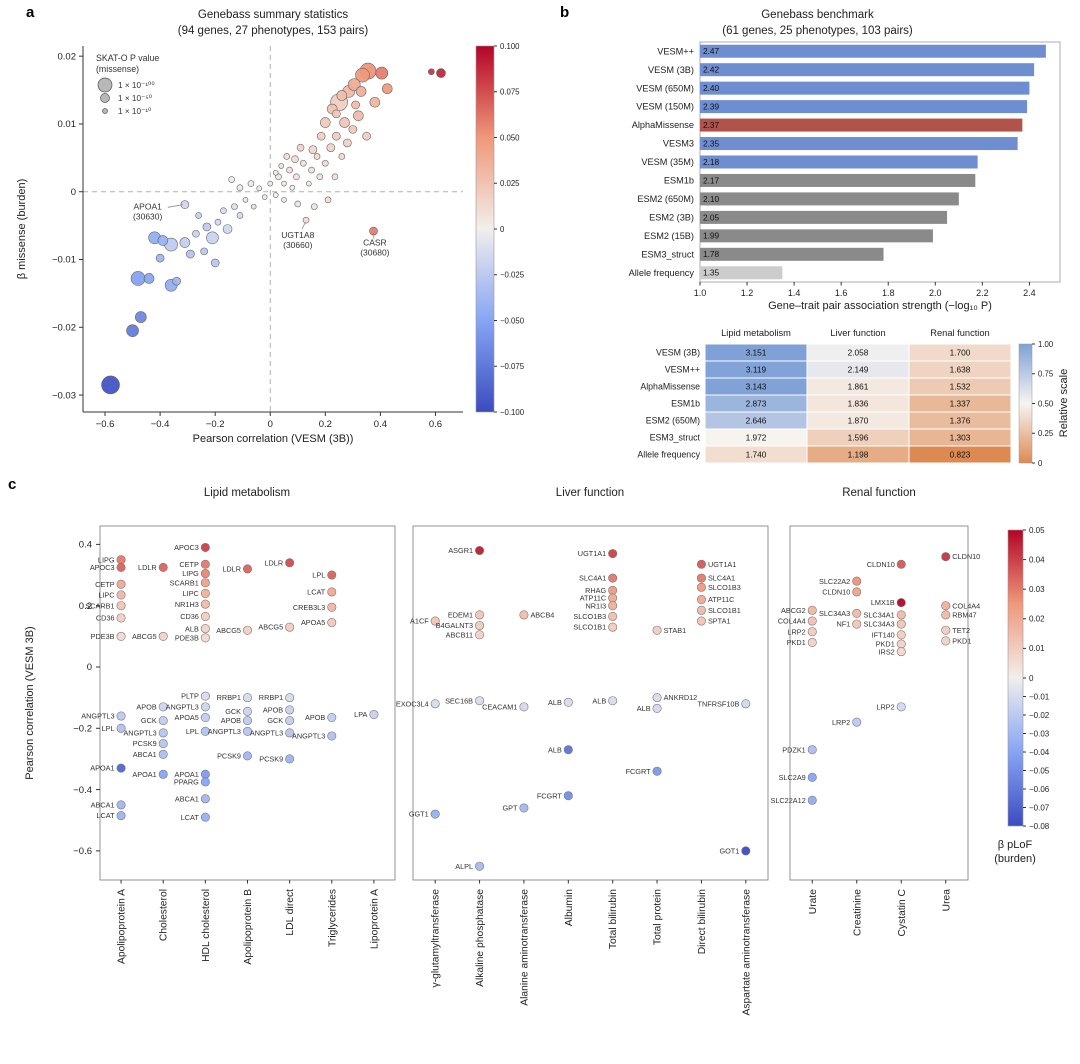 The width and height of the screenshot is (1080, 1064). I want to click on category-label: LDL direct, so click(290, 912).